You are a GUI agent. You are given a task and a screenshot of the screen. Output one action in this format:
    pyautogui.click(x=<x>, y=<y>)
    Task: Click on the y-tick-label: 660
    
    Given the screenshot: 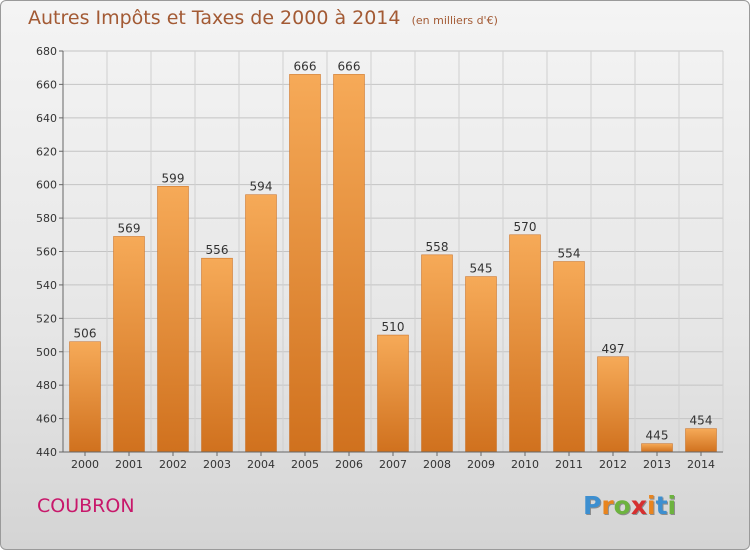 What is the action you would take?
    pyautogui.click(x=46, y=84)
    